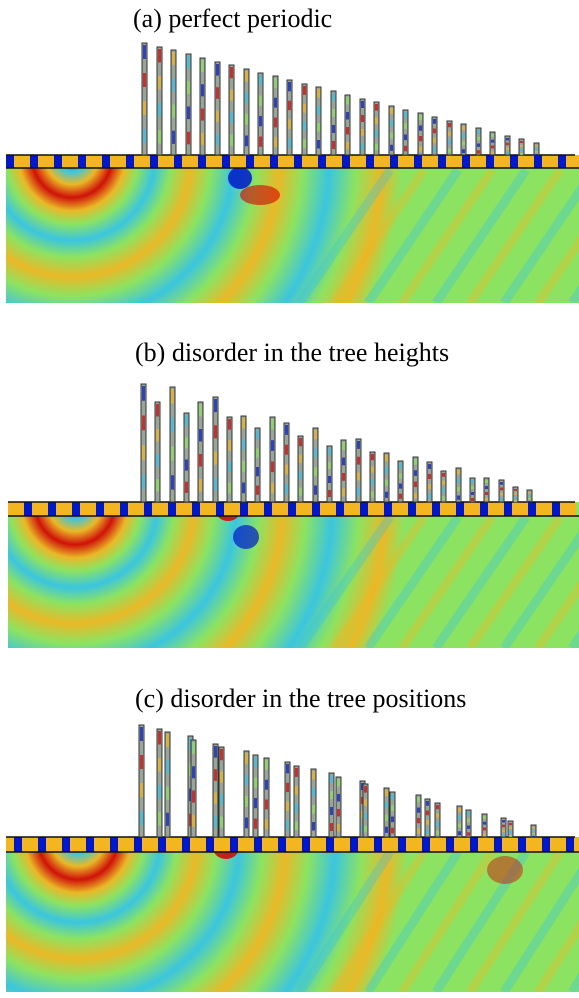  I want to click on panel-c-title: (c) disorder in the tree positions, so click(301, 698).